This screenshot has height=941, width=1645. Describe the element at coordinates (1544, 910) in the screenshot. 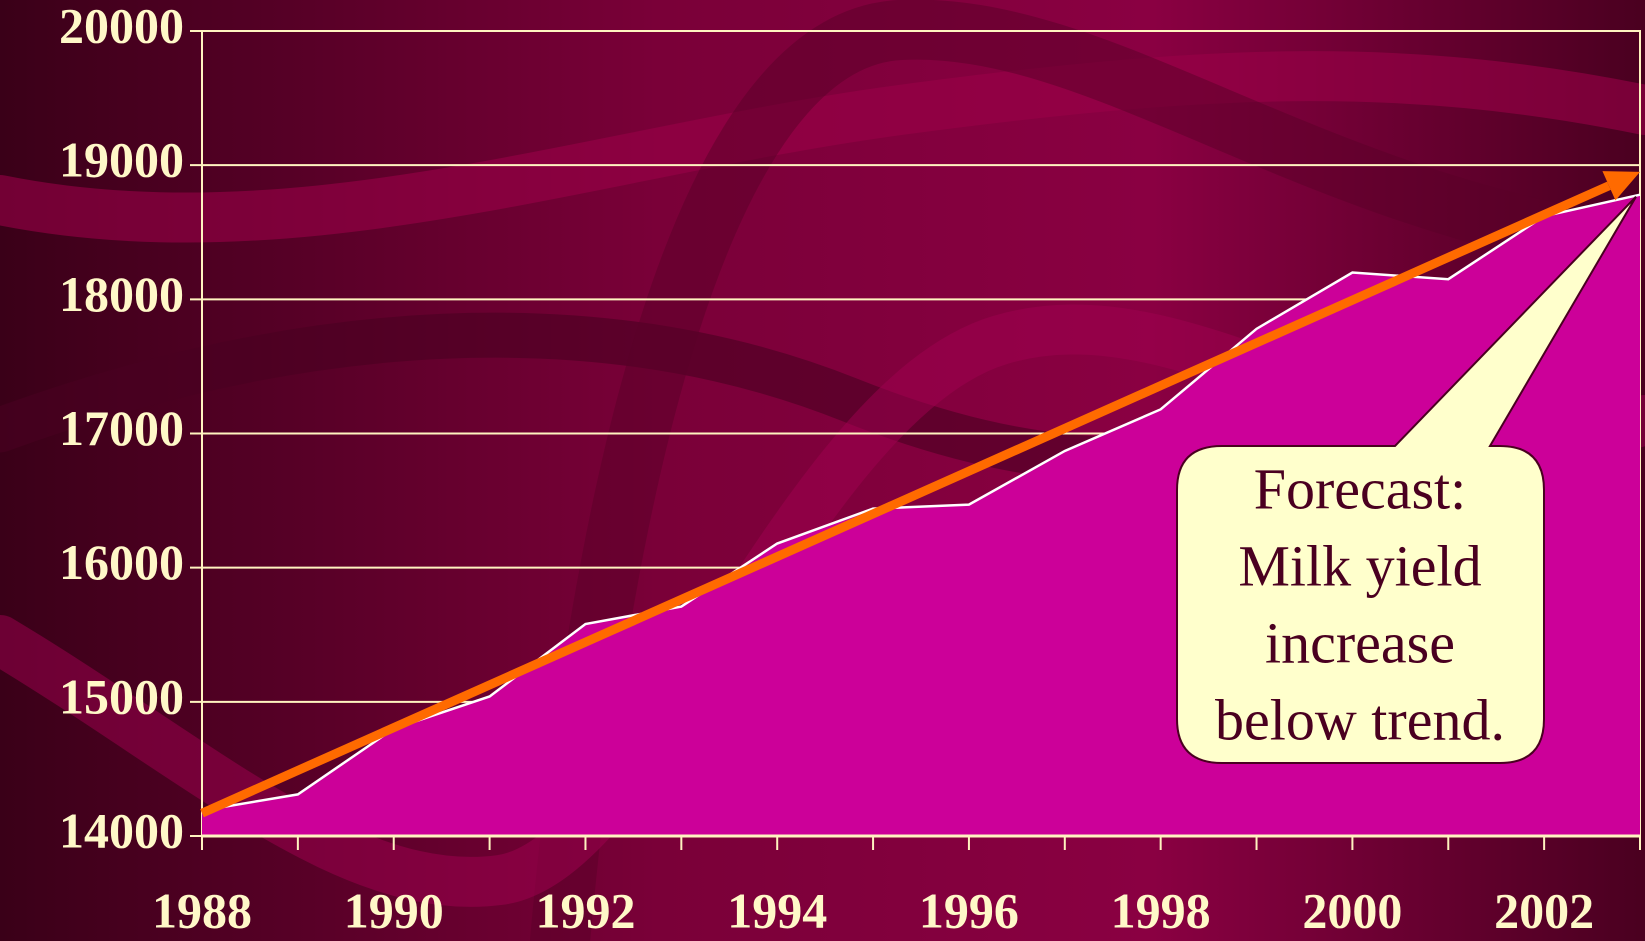

I see `x-tick-label: 2002` at that location.